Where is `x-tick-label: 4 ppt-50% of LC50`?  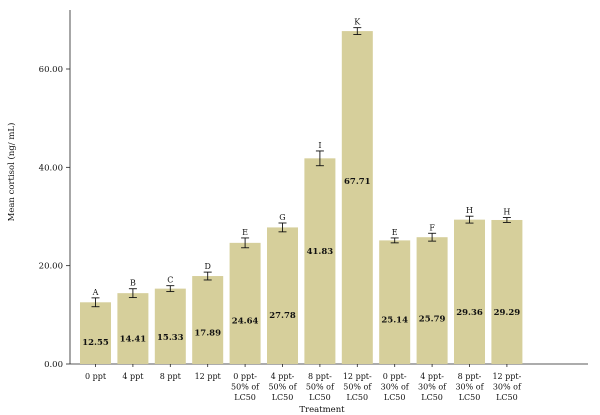 x-tick-label: 4 ppt-50% of LC50 is located at coordinates (282, 387).